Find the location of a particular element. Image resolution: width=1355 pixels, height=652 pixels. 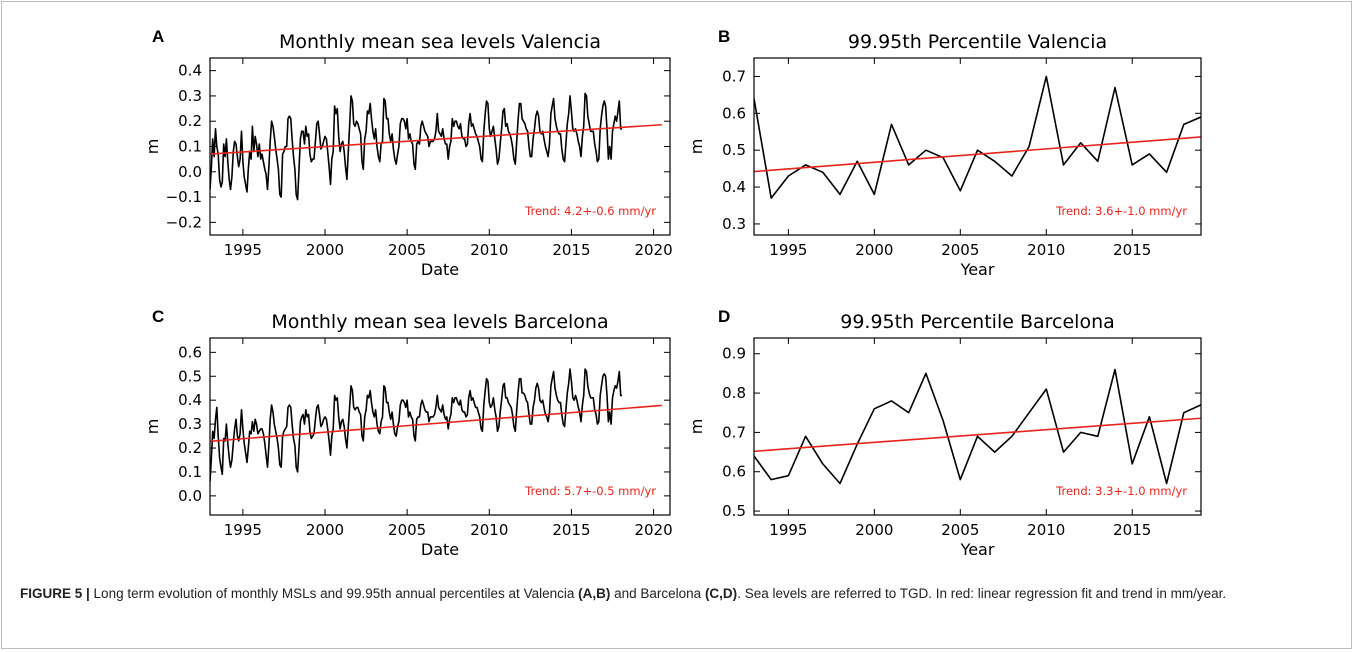

panel-a-xlabel: Date is located at coordinates (440, 269).